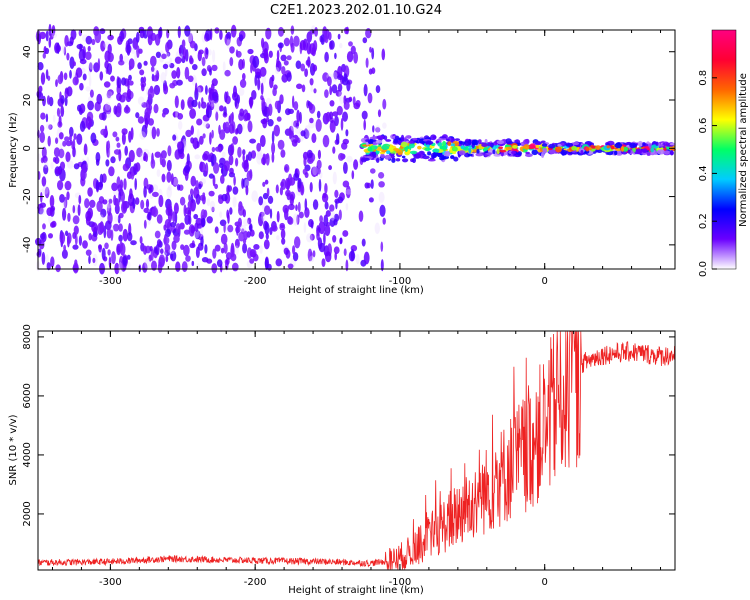 This screenshot has height=600, width=750. Describe the element at coordinates (27, 51) in the screenshot. I see `y-tick-label: 40` at that location.